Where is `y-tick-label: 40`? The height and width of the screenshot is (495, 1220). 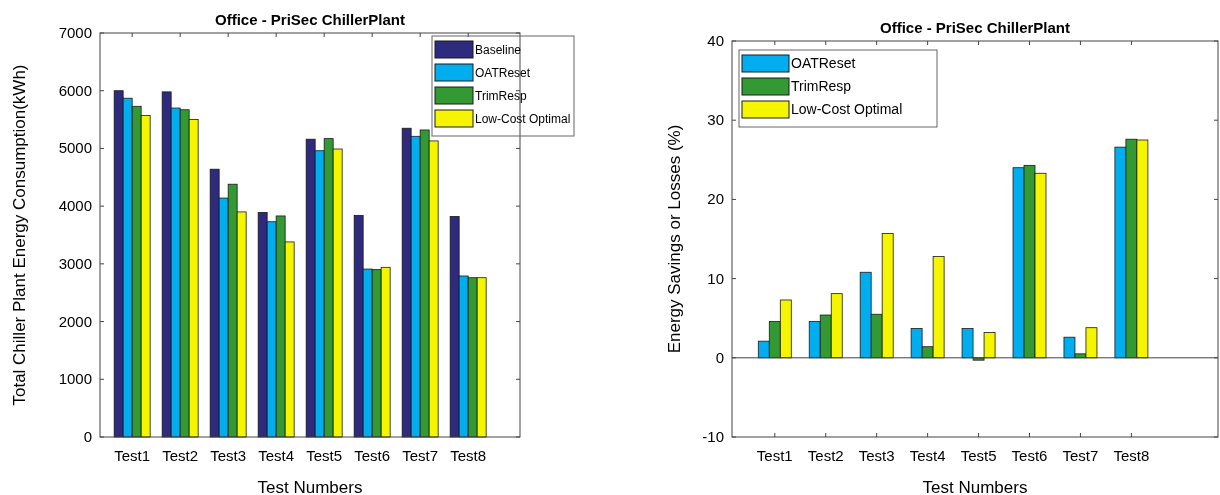 y-tick-label: 40 is located at coordinates (715, 40).